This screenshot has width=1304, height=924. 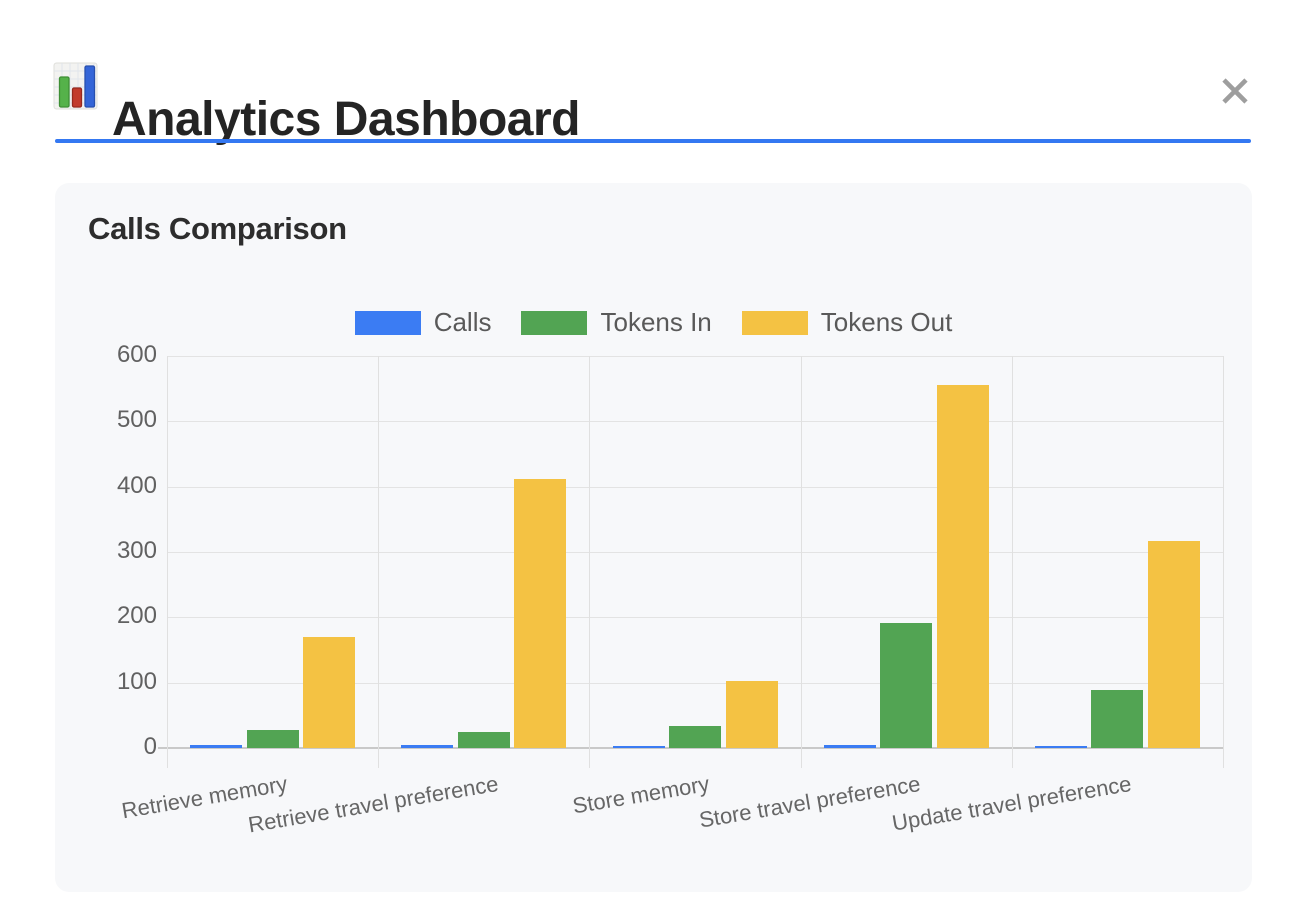 I want to click on bar-chart-icon, so click(x=76, y=87).